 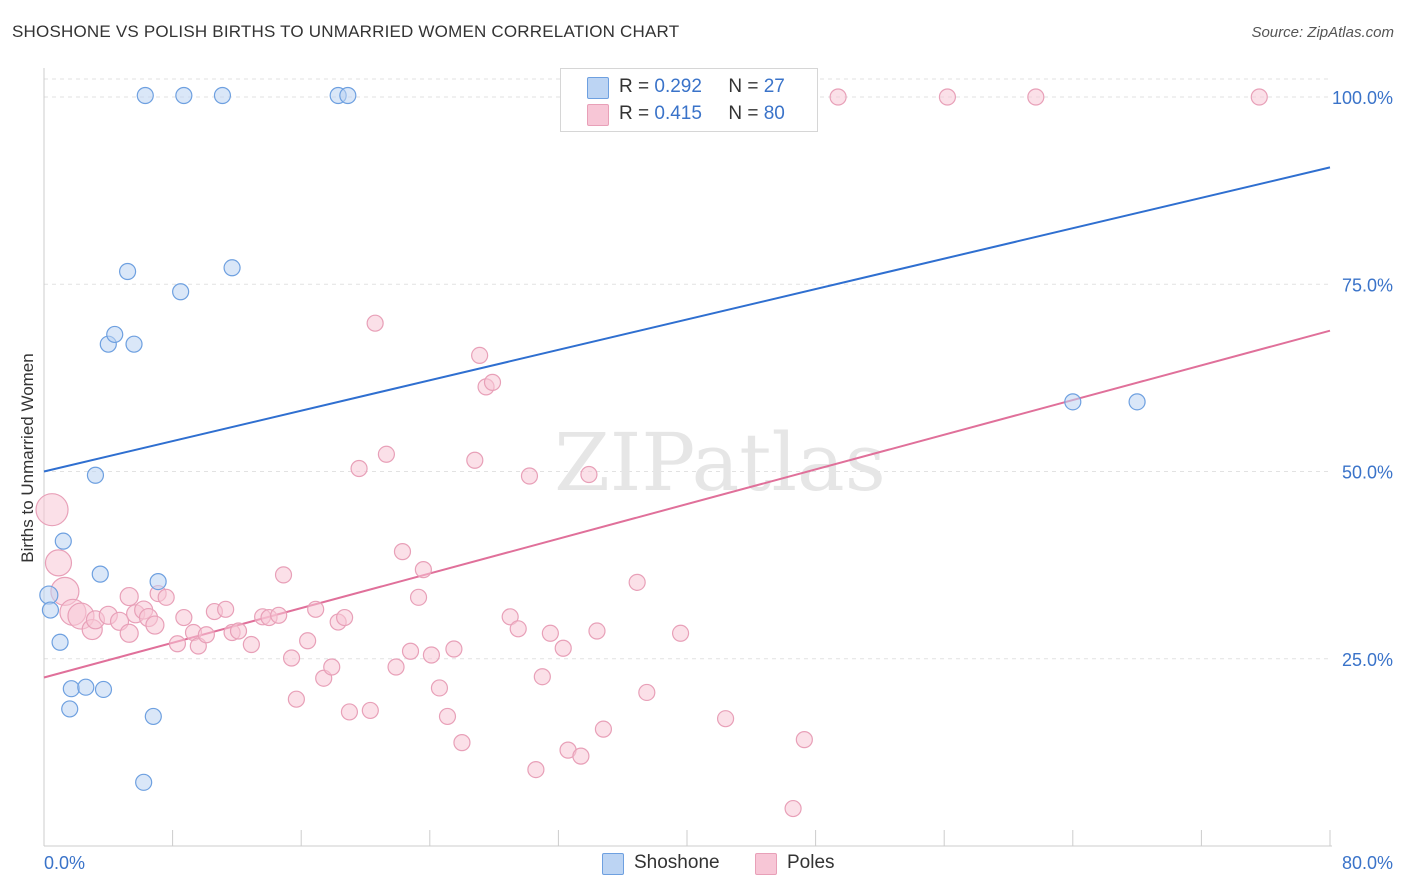 What do you see at coordinates (743, 113) in the screenshot?
I see `legend-n-label: N =` at bounding box center [743, 113].